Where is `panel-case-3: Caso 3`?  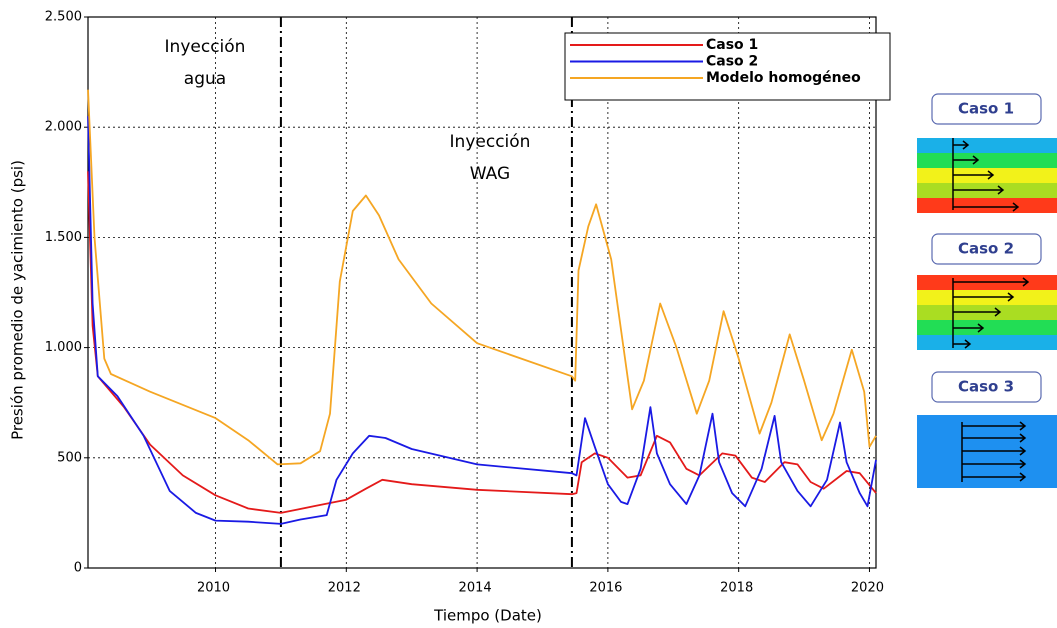
panel-case-3: Caso 3 is located at coordinates (987, 429).